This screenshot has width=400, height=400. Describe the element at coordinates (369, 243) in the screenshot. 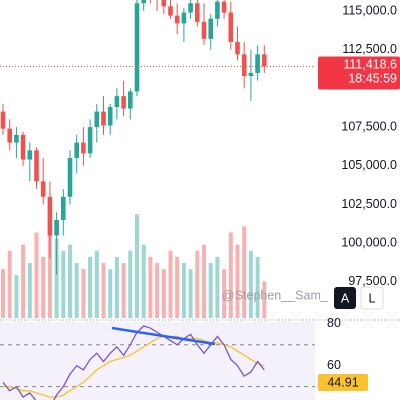

I see `y-tick-label: 100,000.0` at that location.